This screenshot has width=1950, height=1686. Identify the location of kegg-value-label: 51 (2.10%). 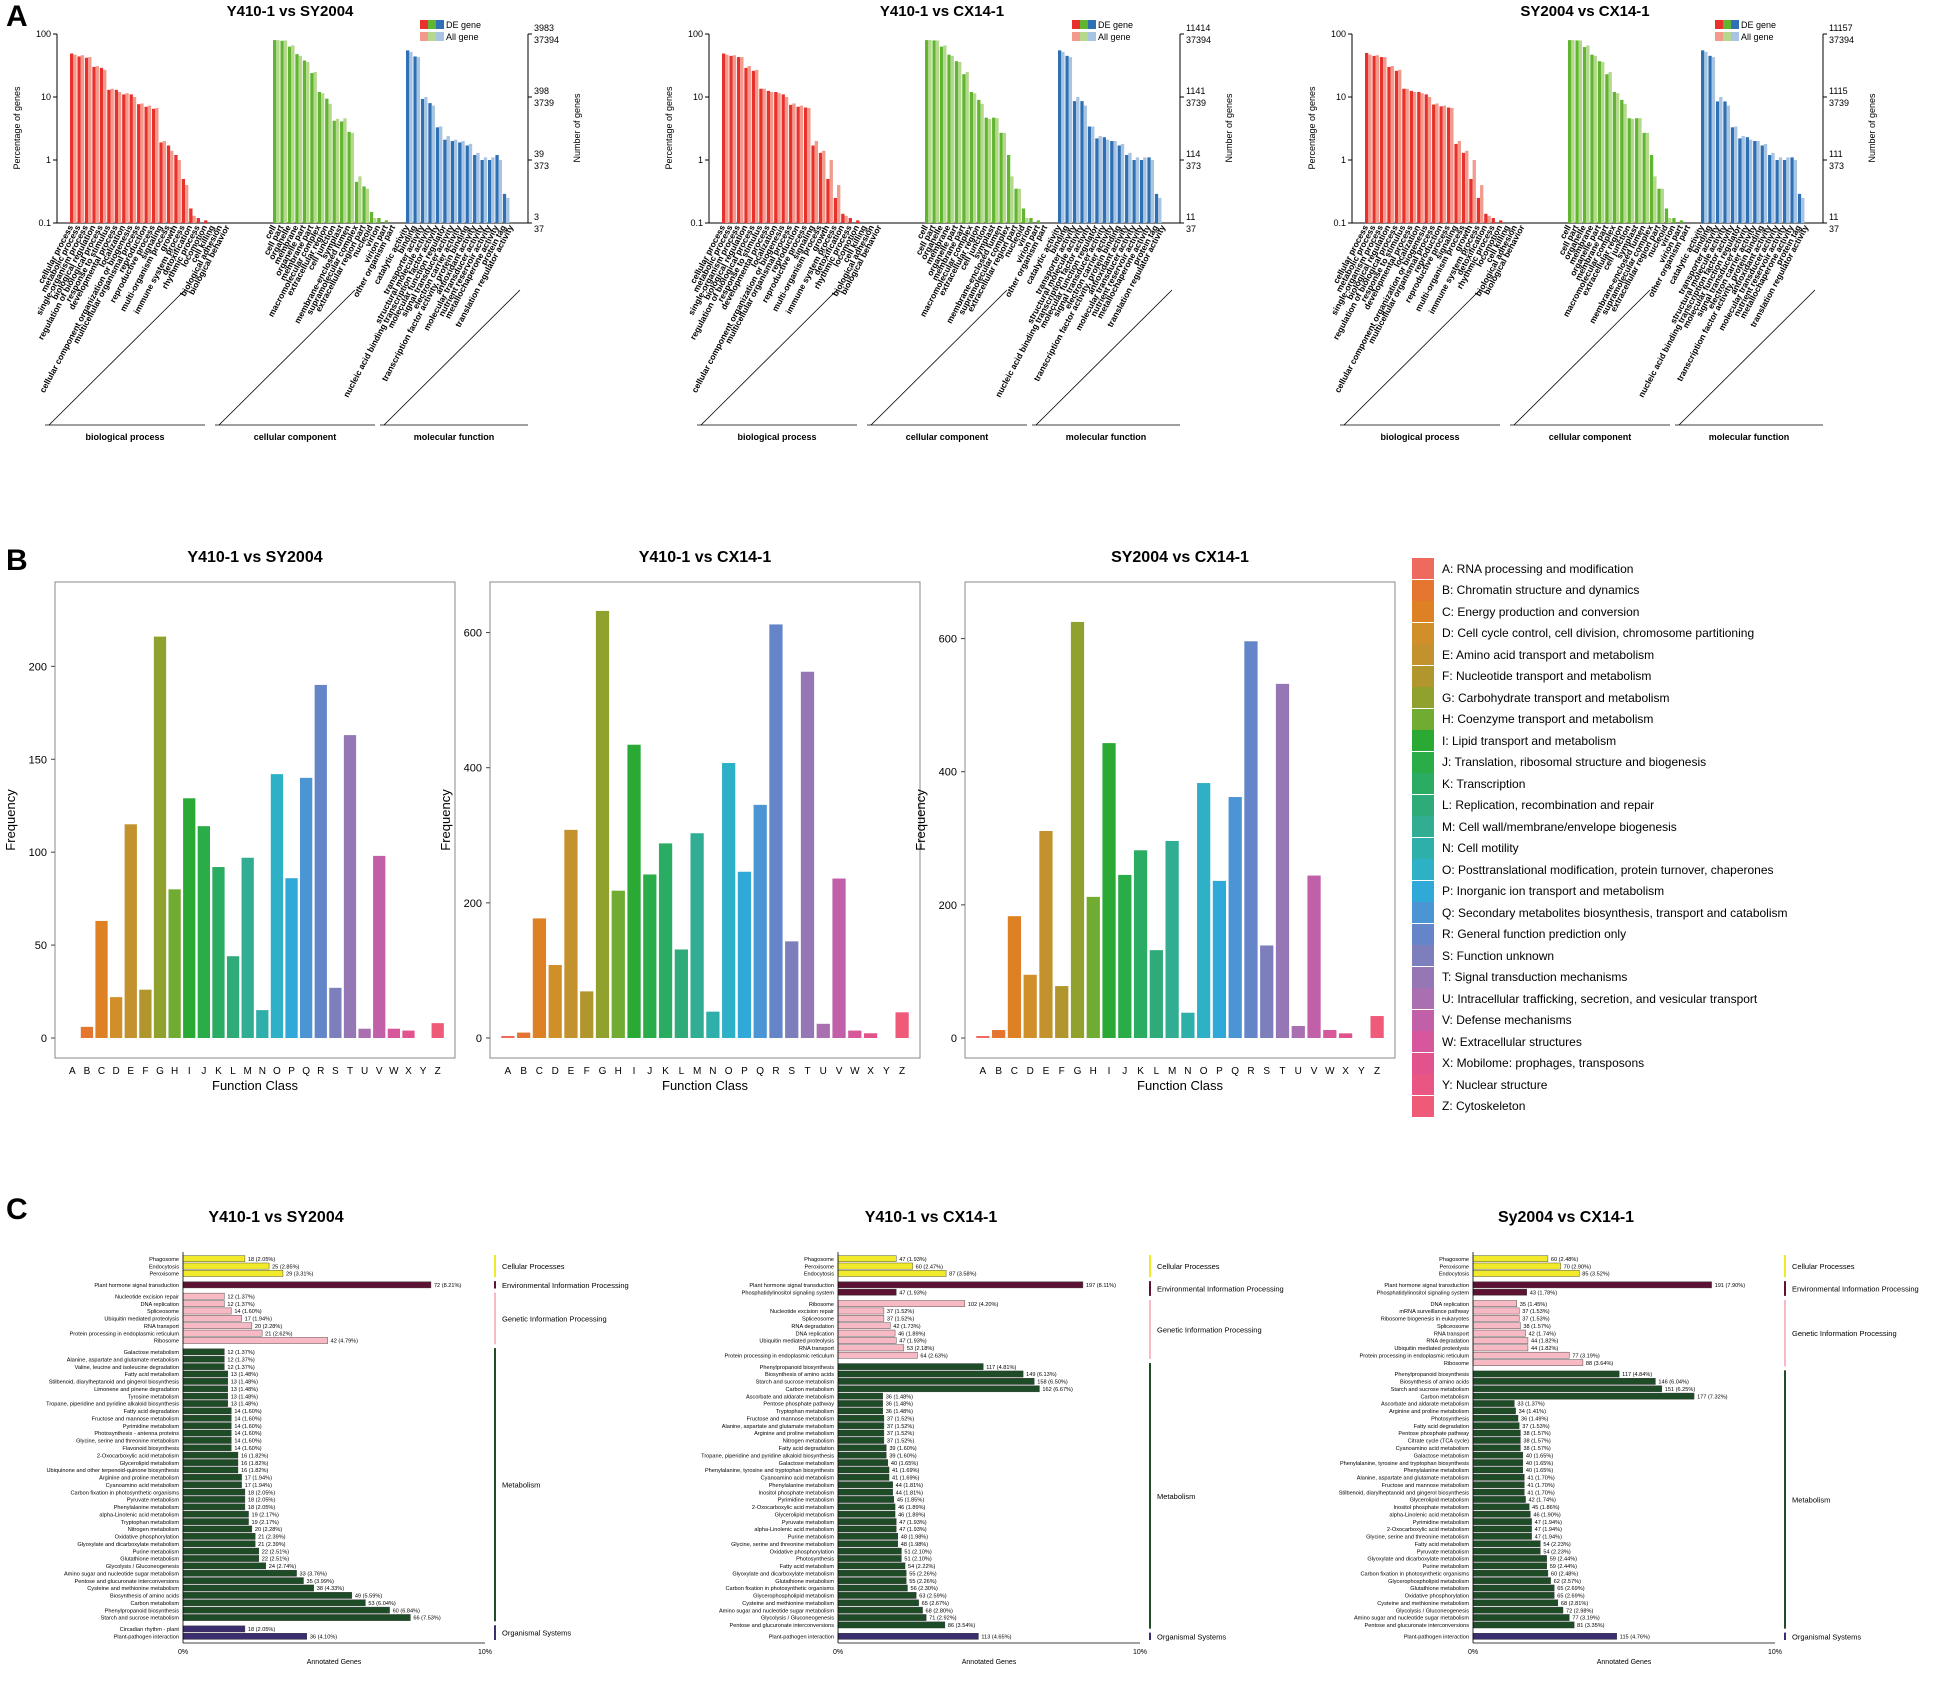
(917, 1552).